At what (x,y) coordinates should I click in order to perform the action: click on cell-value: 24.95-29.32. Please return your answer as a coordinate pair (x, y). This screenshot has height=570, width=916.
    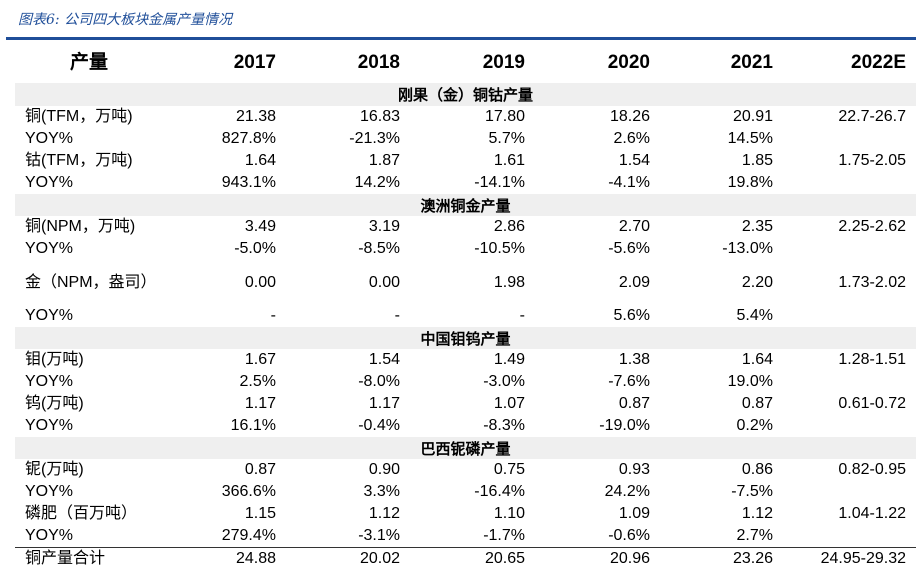
    Looking at the image, I should click on (863, 558).